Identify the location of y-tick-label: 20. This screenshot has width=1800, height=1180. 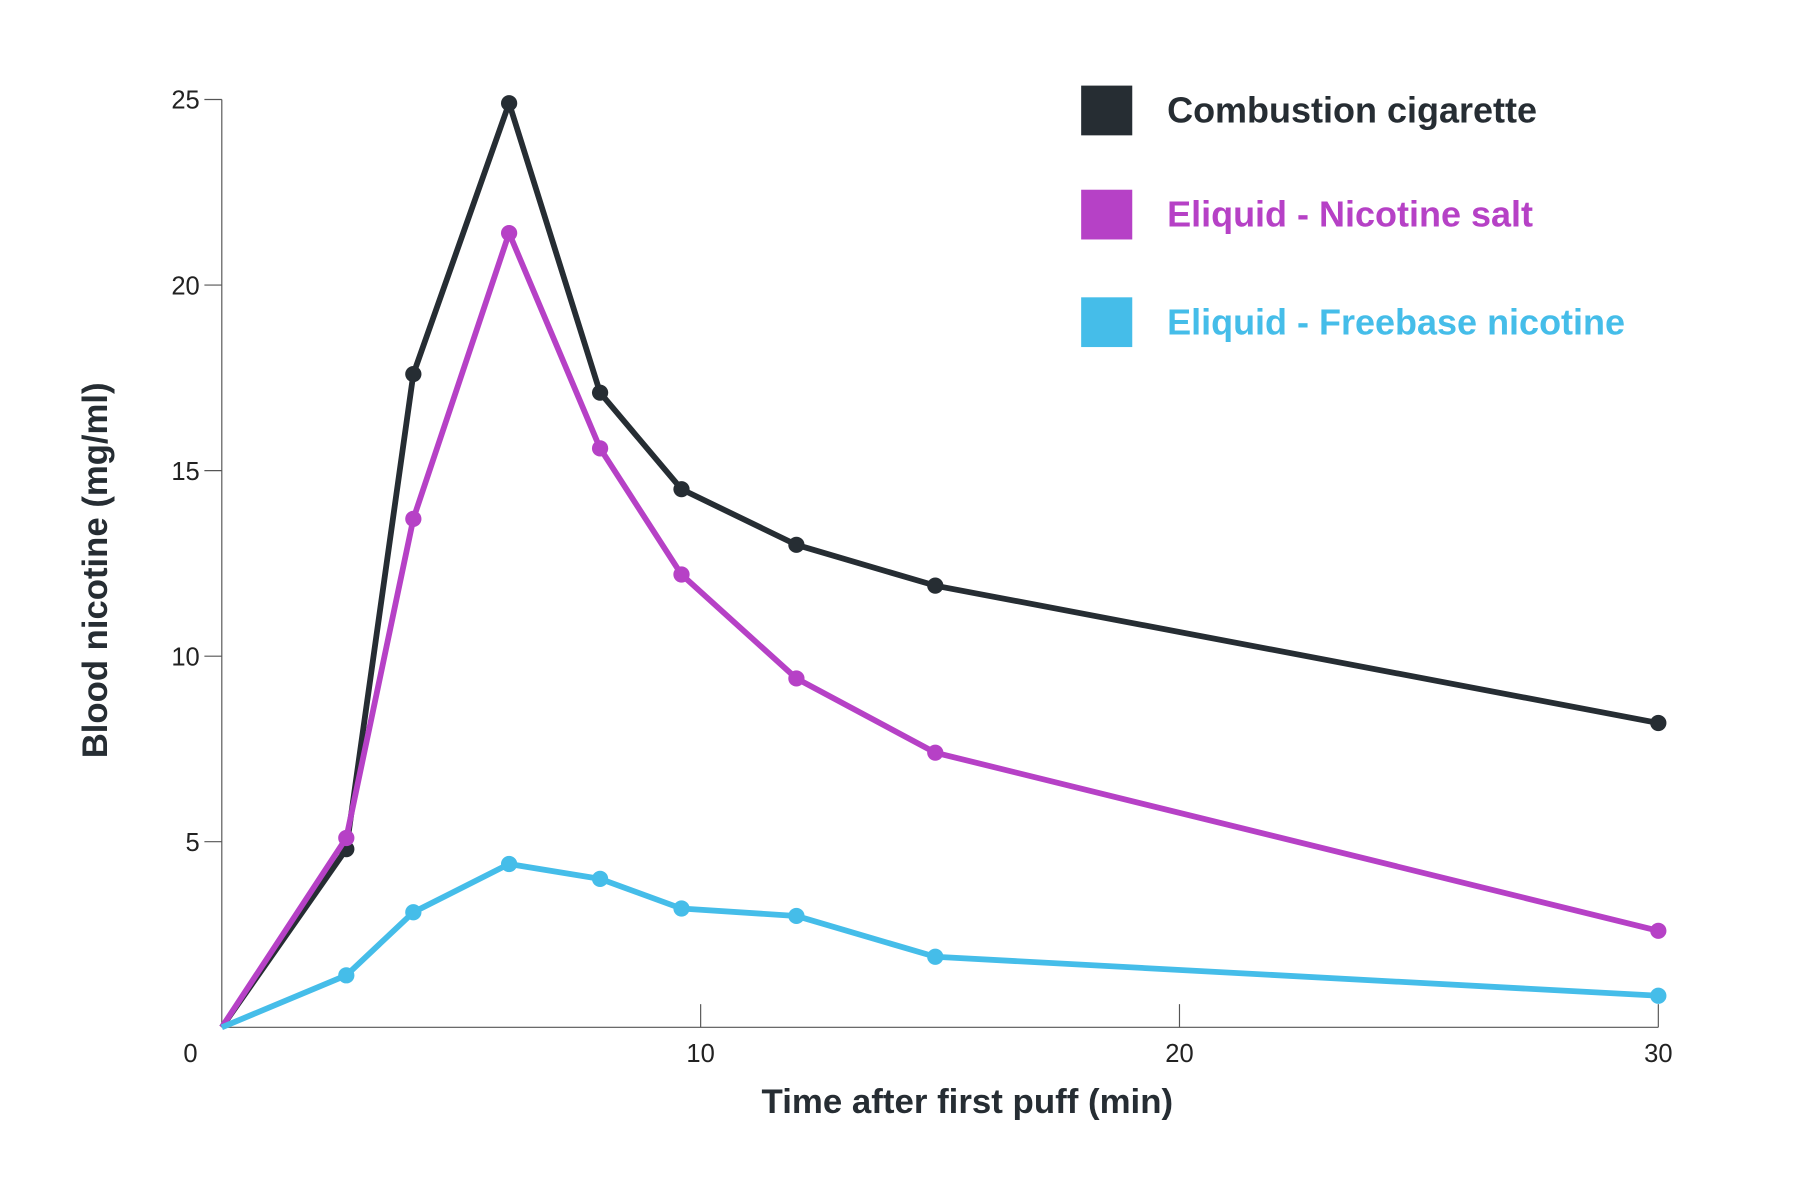
(185, 286).